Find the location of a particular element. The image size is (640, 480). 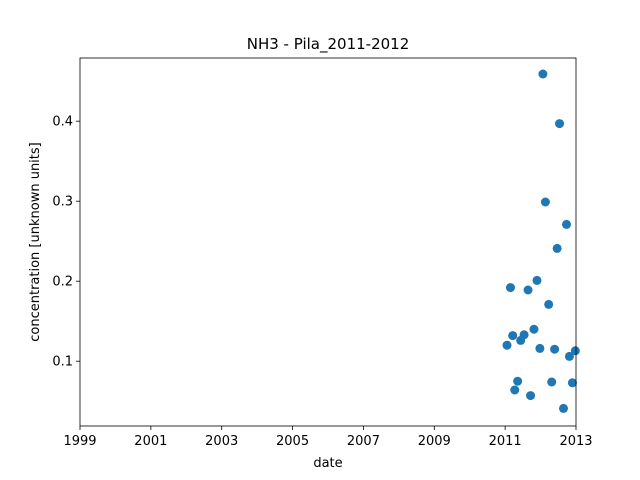

x-tick-label: 2009 is located at coordinates (434, 441).